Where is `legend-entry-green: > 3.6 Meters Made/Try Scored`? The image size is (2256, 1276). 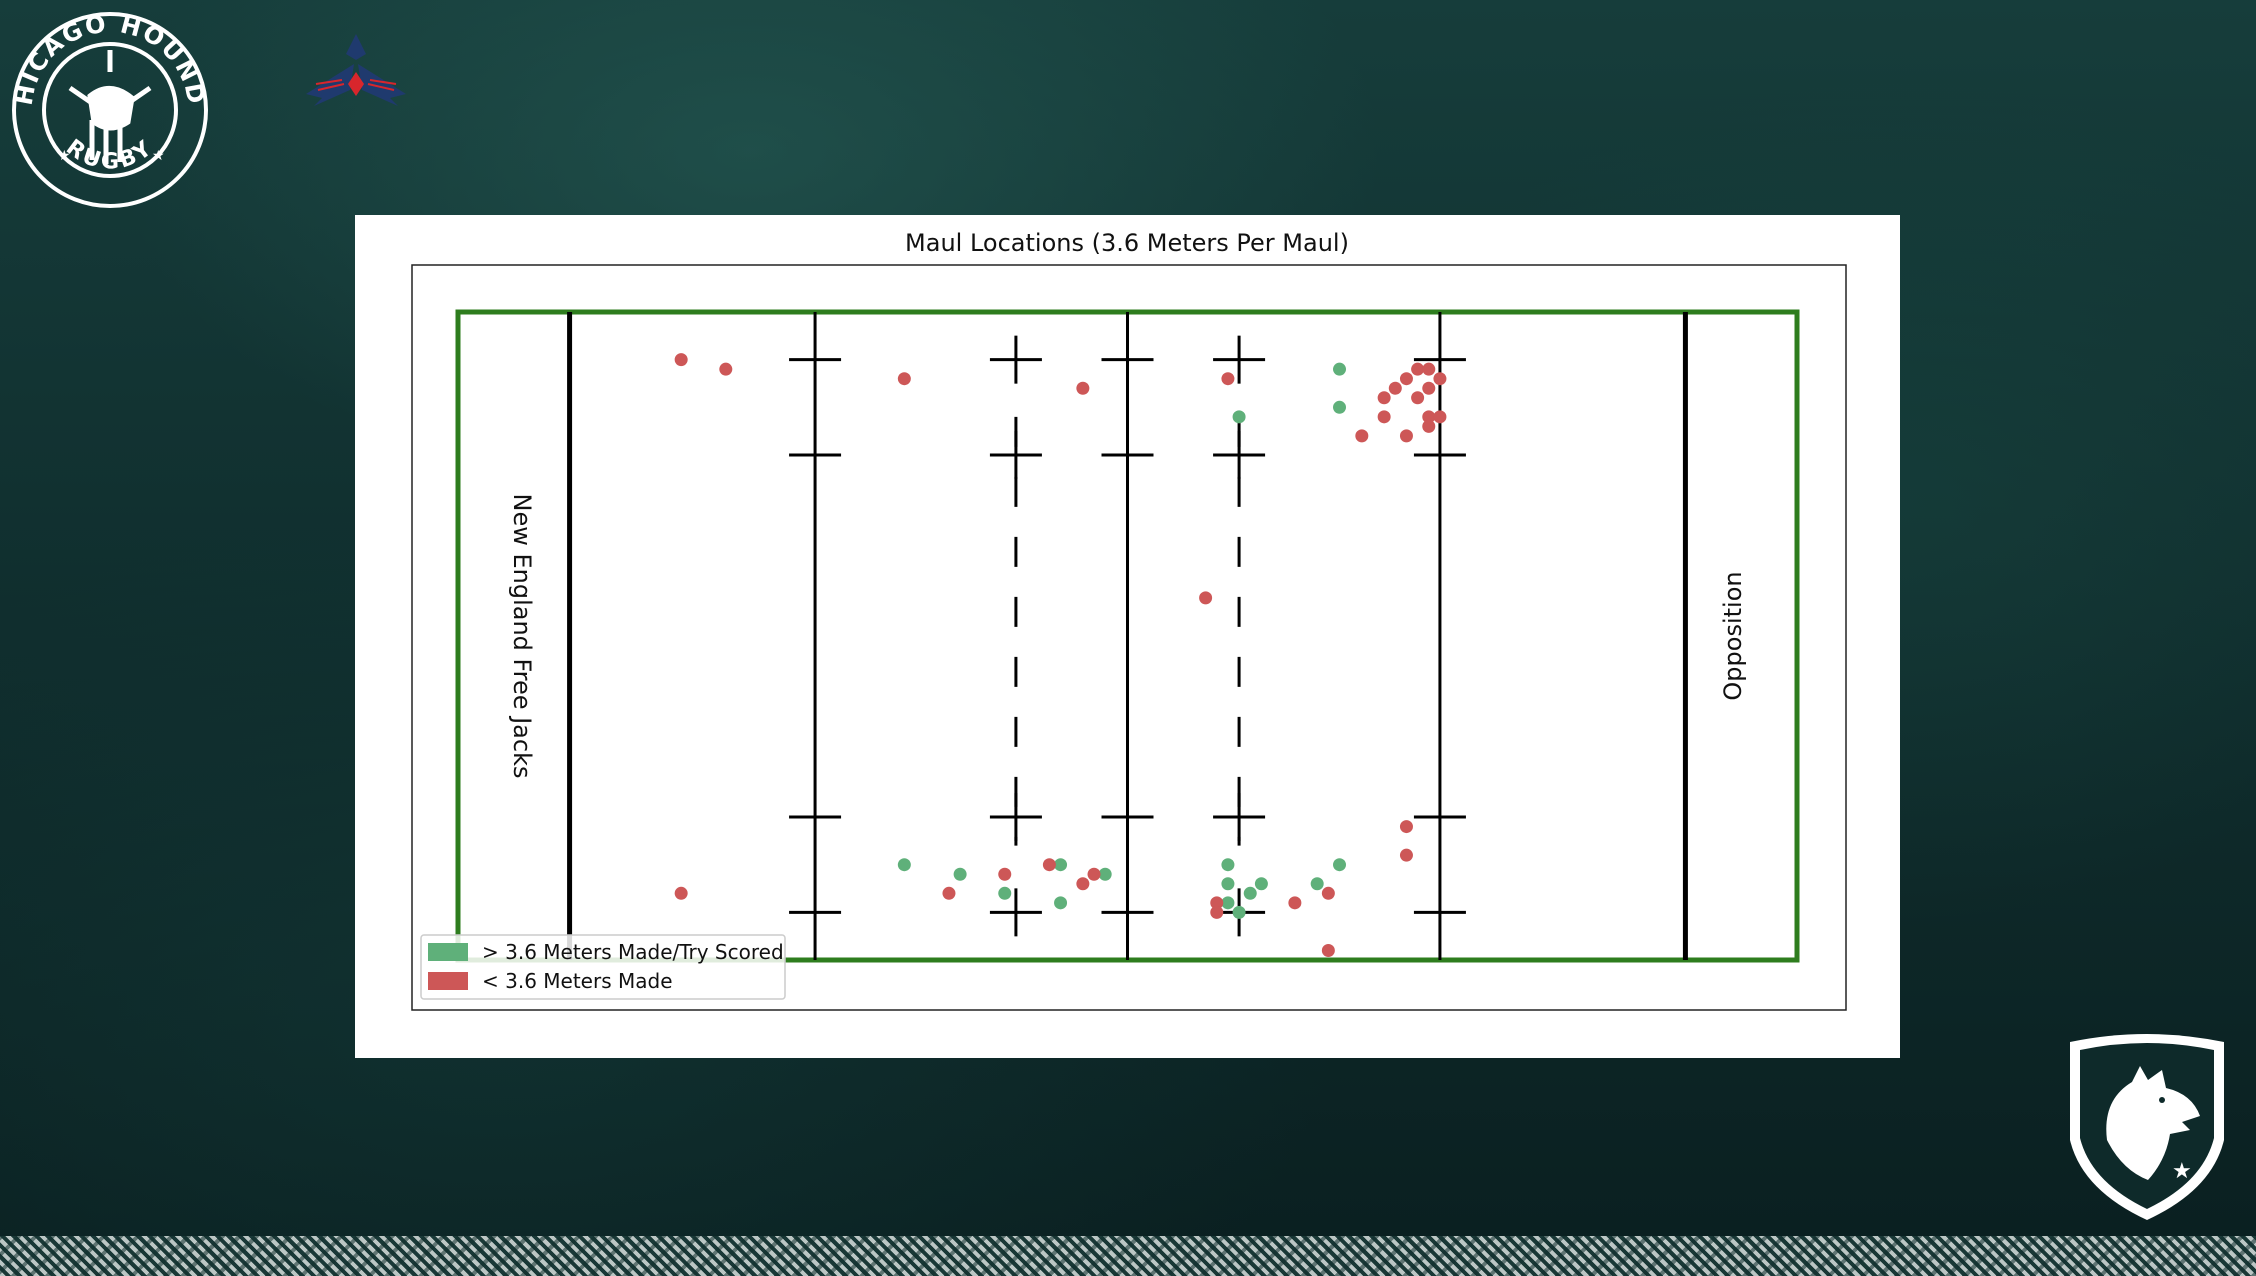
legend-entry-green: > 3.6 Meters Made/Try Scored is located at coordinates (633, 952).